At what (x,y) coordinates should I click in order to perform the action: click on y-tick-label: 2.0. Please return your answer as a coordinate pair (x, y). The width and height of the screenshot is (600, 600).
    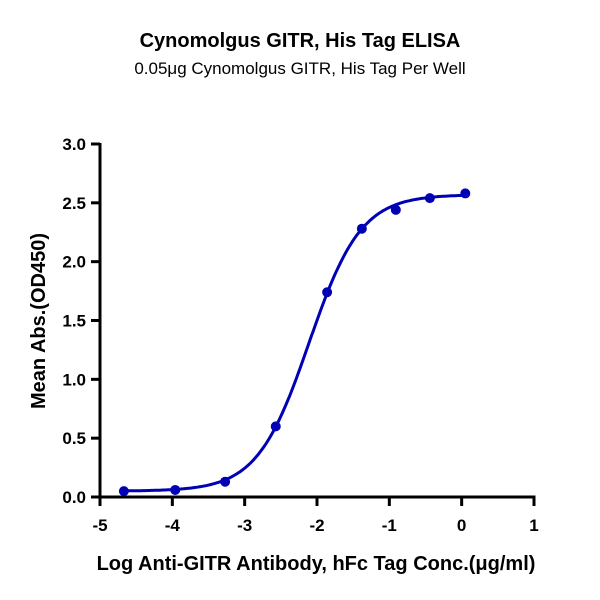
    Looking at the image, I should click on (74, 262).